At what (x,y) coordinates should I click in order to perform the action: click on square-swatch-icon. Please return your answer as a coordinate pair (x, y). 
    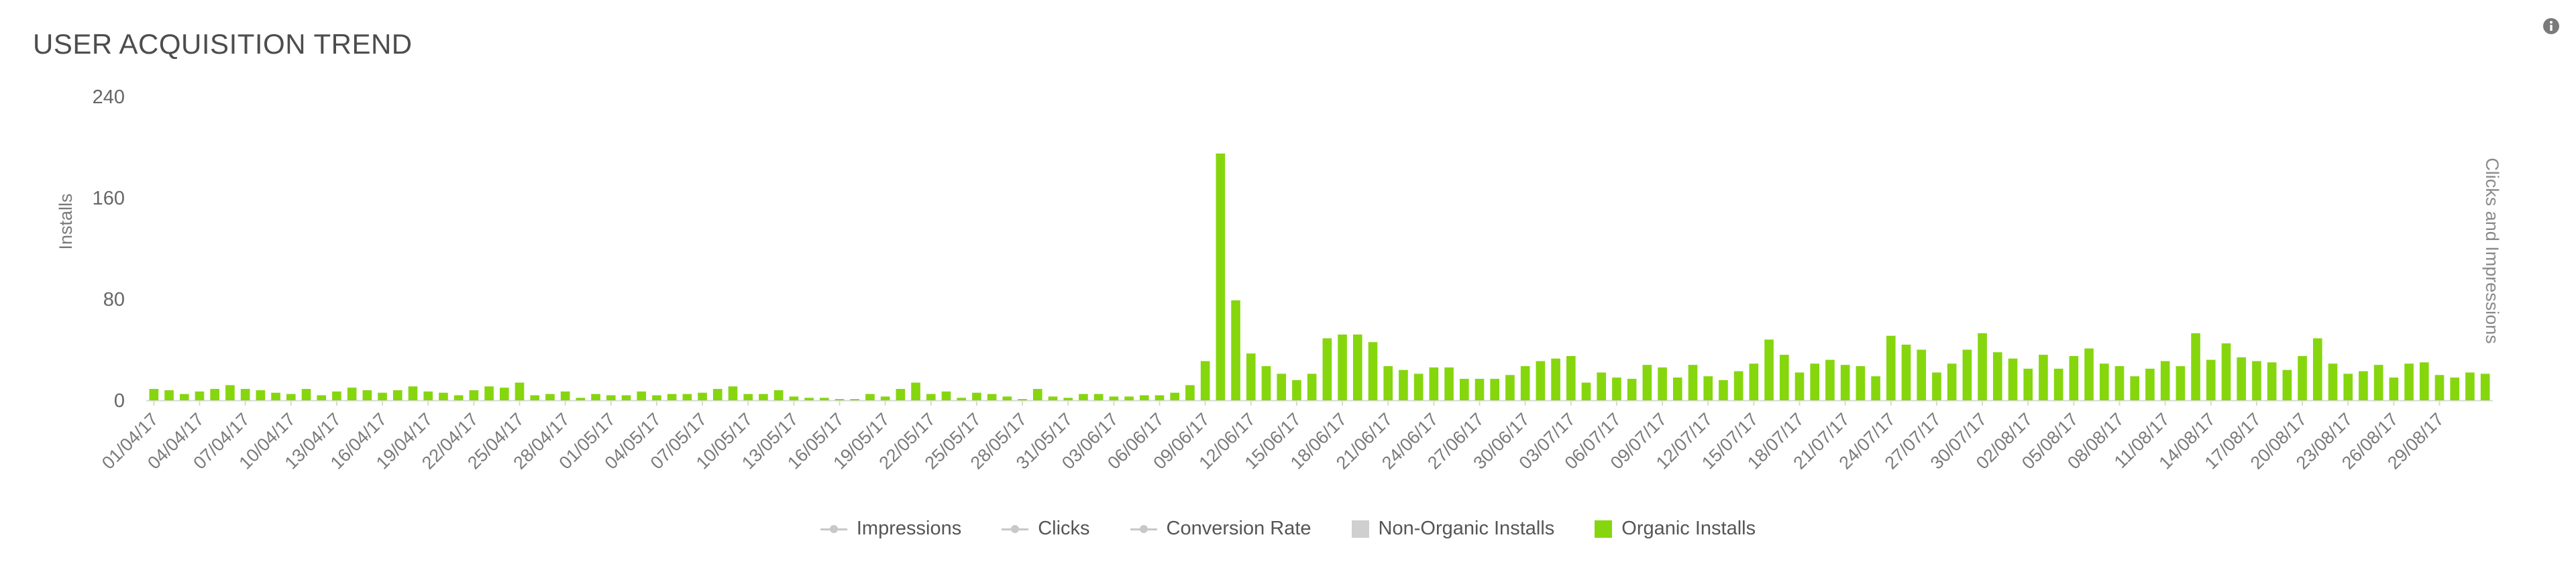
    Looking at the image, I should click on (1360, 529).